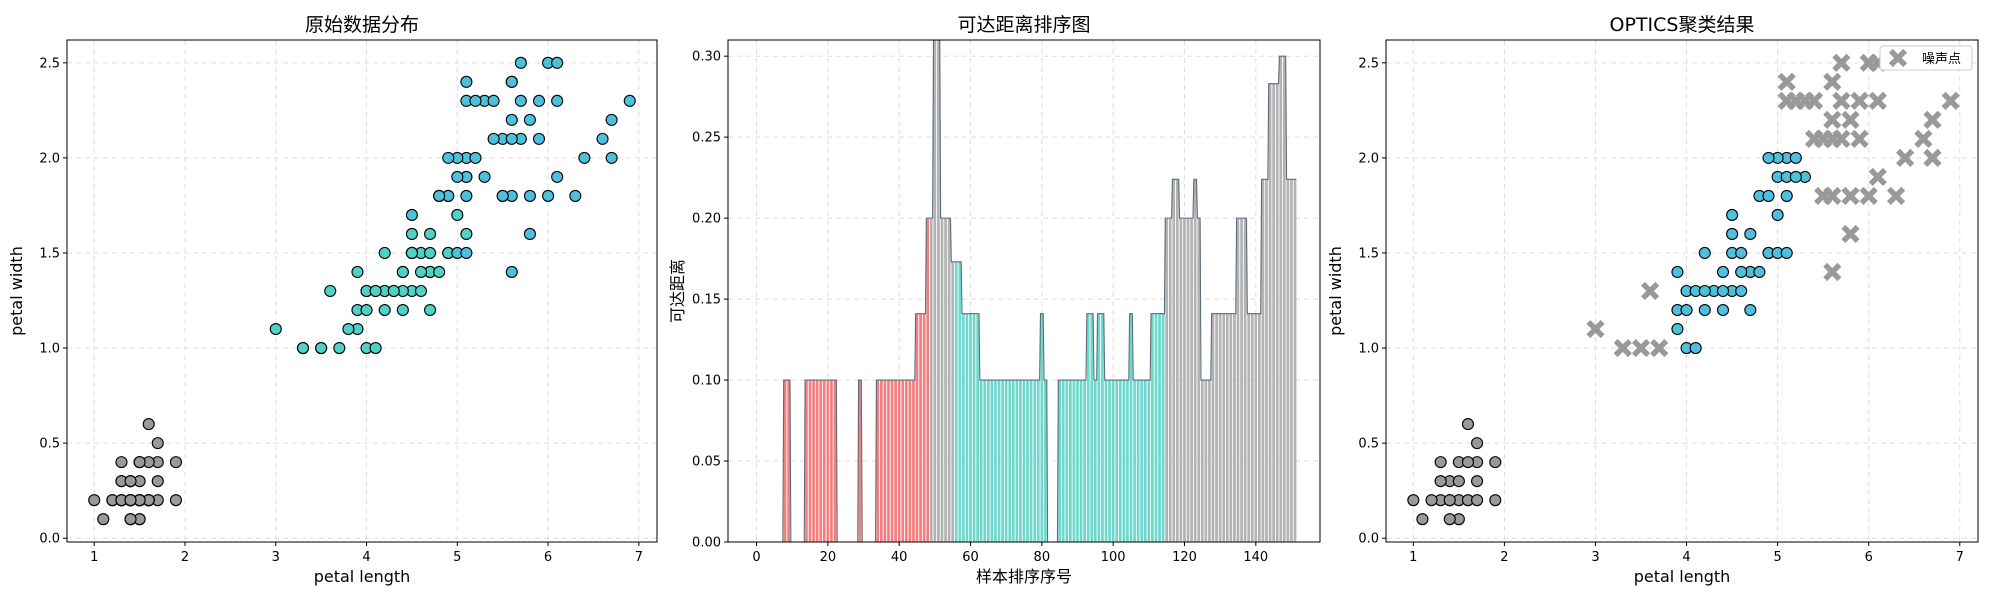 Image resolution: width=2000 pixels, height=600 pixels. What do you see at coordinates (49, 63) in the screenshot?
I see `y-tick-label: 2.5` at bounding box center [49, 63].